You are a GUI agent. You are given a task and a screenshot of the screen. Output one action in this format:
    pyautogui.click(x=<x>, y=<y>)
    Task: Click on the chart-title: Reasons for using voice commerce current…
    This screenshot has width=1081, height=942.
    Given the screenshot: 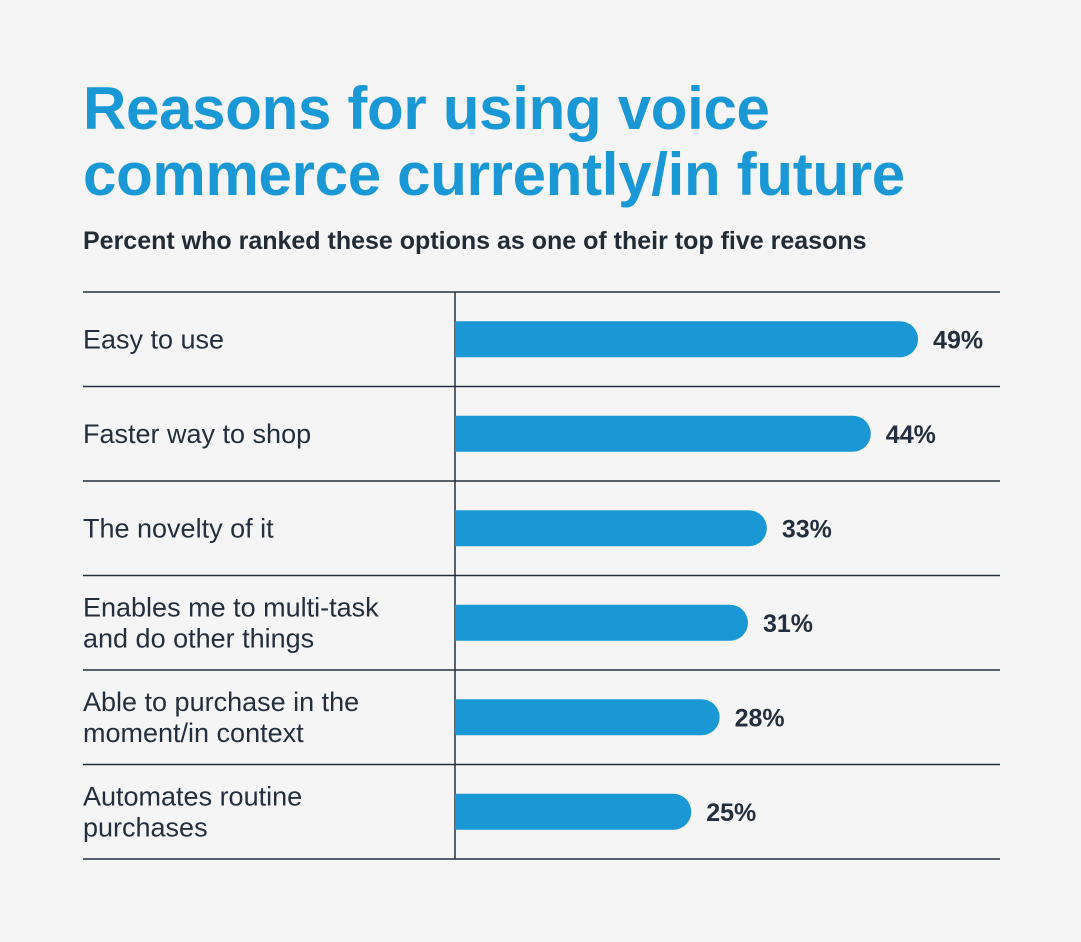 What is the action you would take?
    pyautogui.click(x=494, y=141)
    